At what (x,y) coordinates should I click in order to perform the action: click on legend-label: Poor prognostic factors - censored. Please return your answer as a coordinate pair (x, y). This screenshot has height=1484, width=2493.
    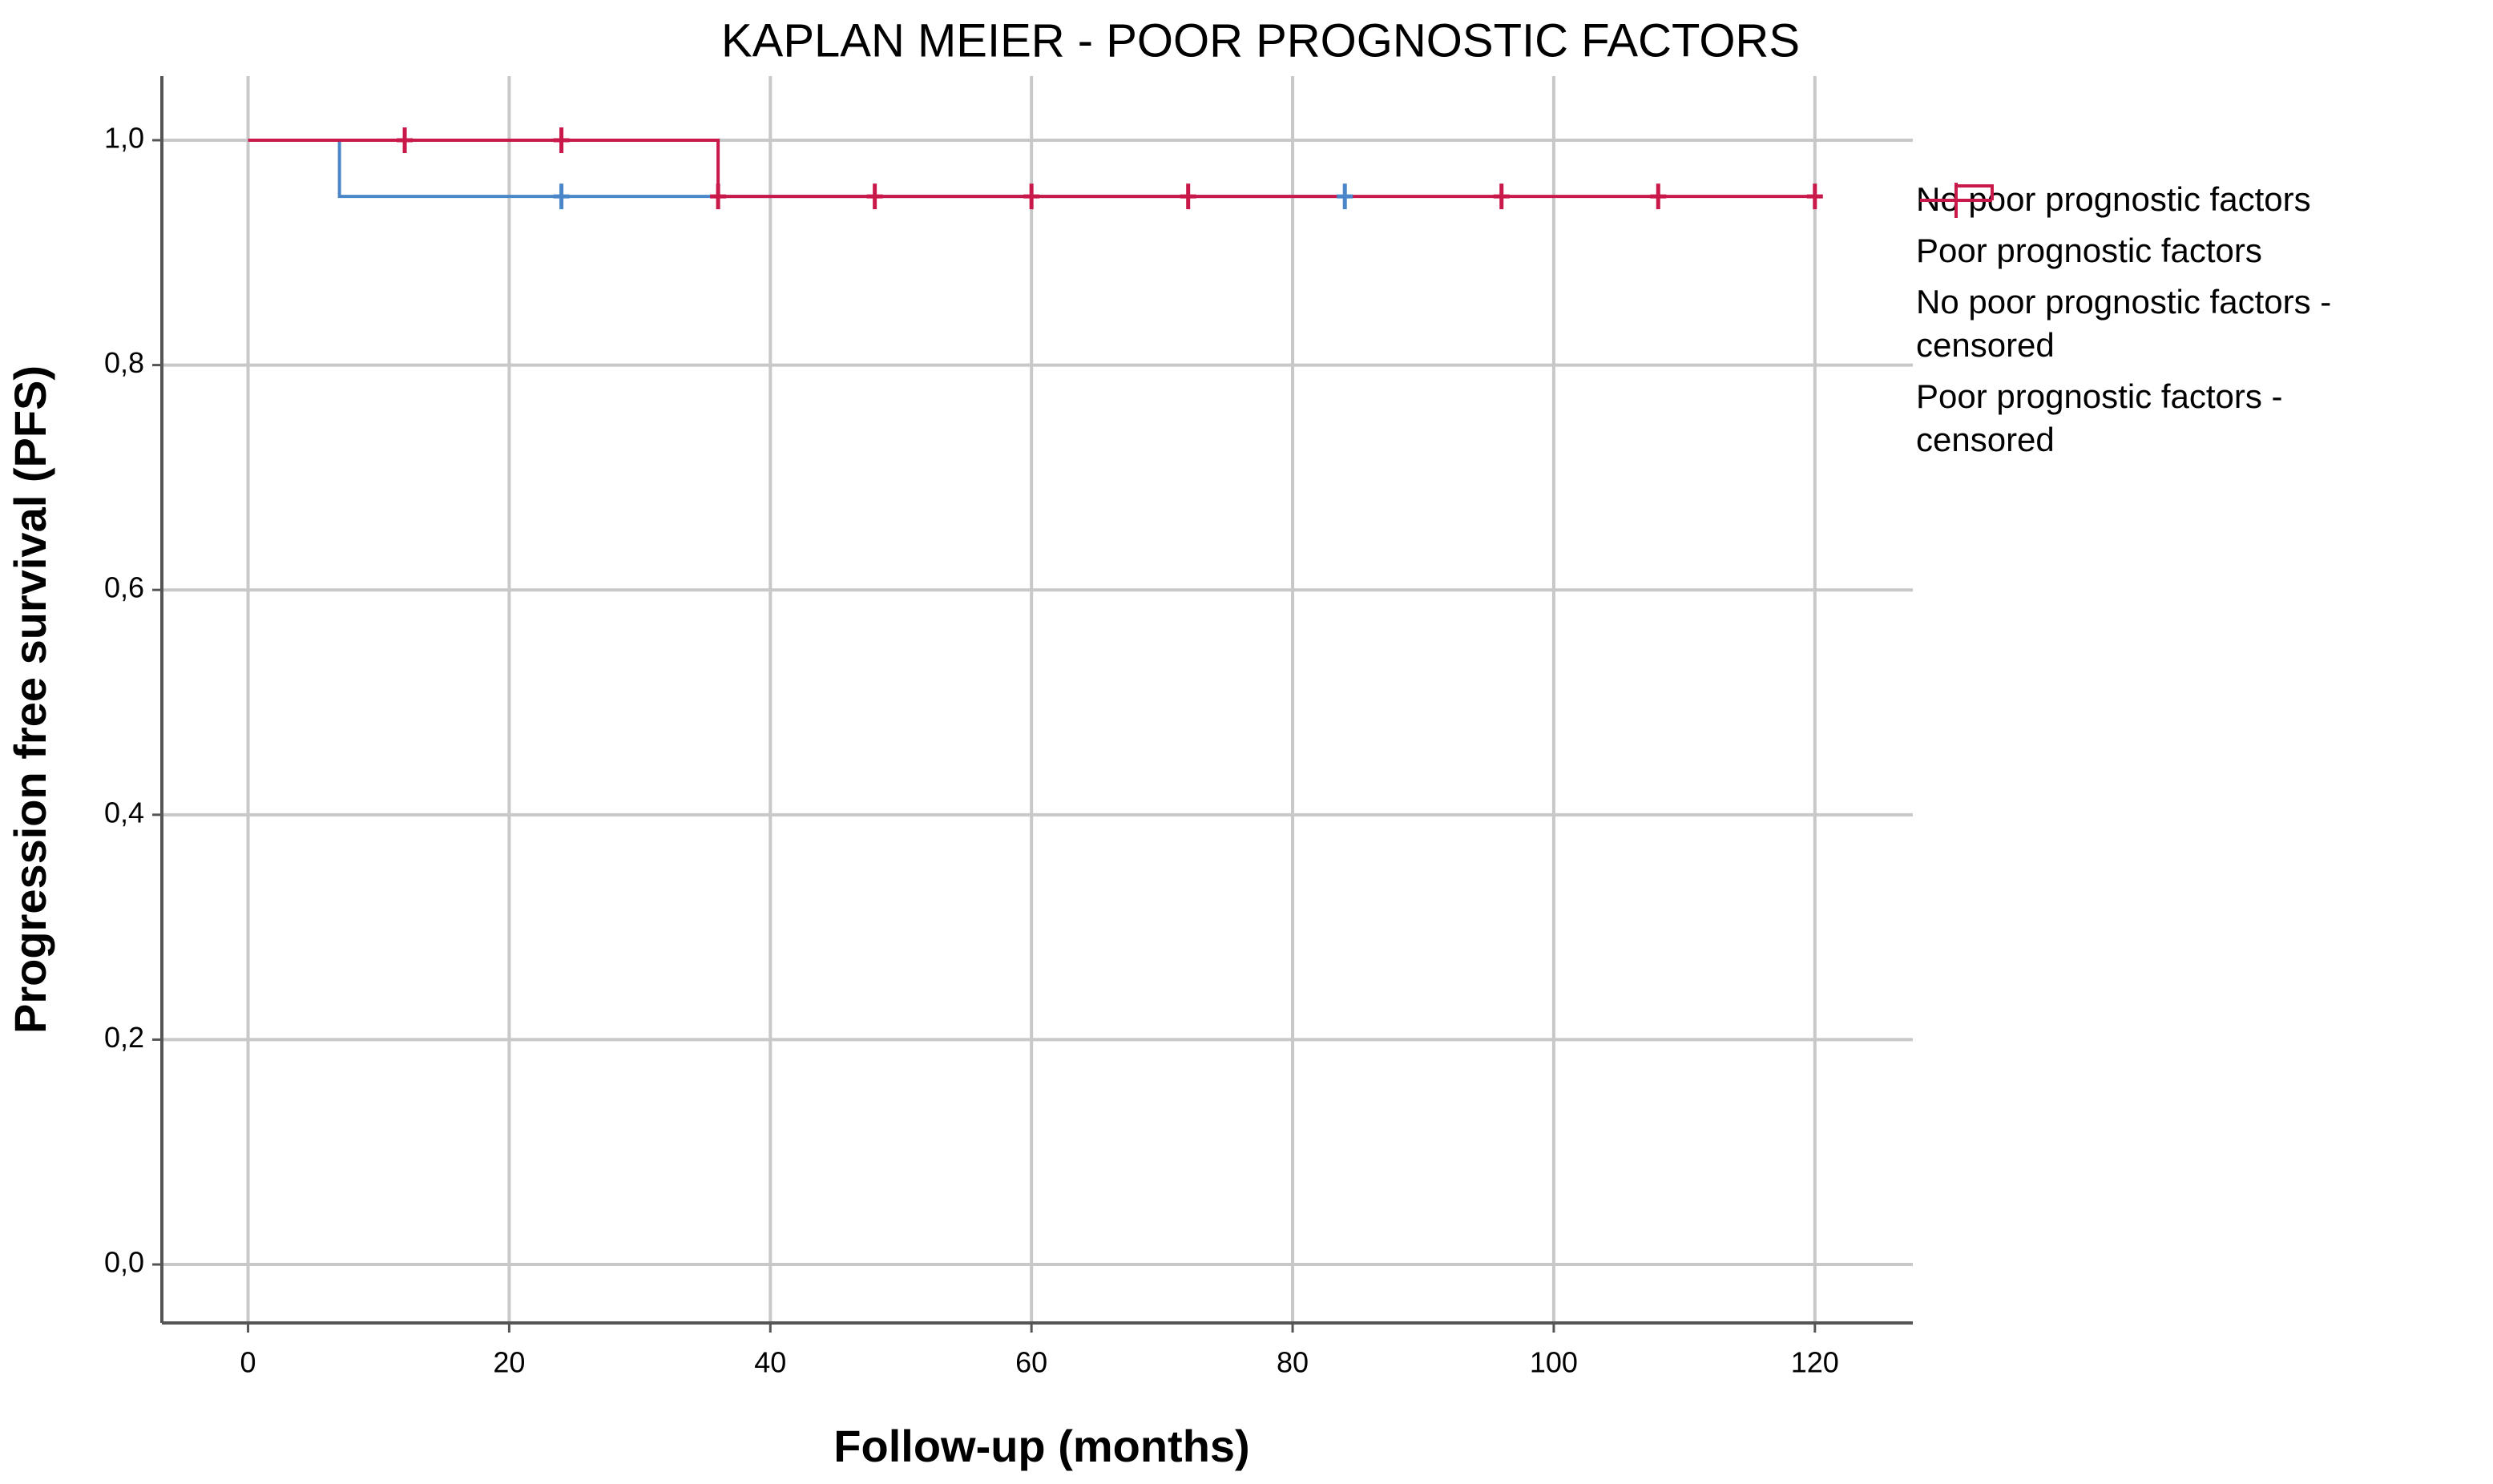
    Looking at the image, I should click on (2099, 418).